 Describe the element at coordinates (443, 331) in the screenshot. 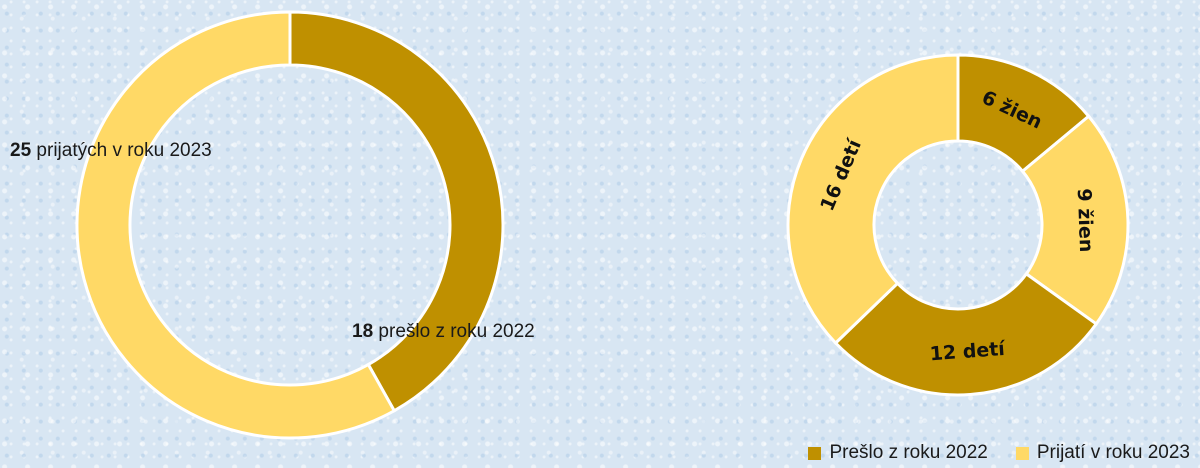

I see `data-label-1: 18 prešlo z roku 2022` at that location.